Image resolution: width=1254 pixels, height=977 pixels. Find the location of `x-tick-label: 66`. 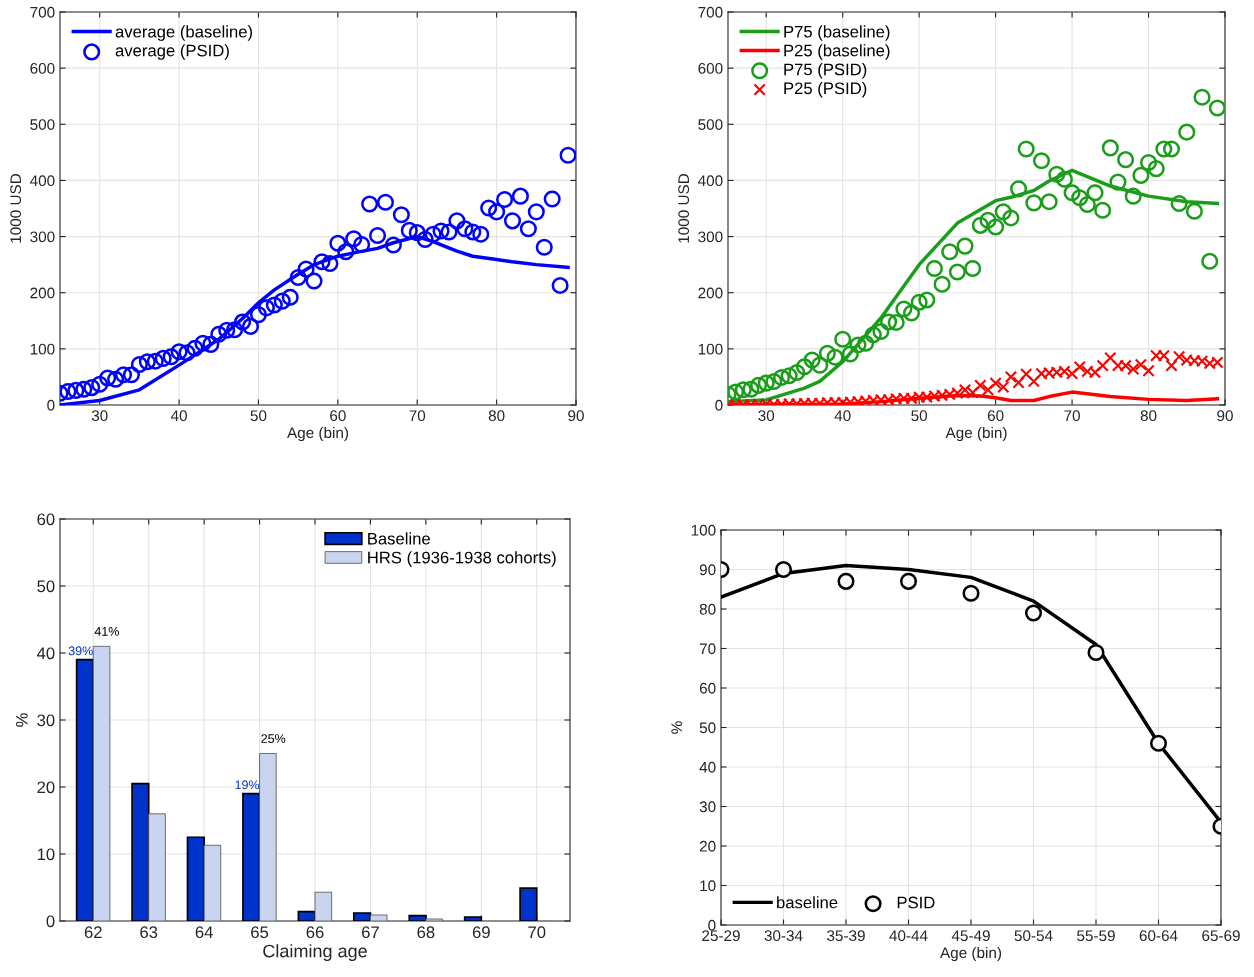

x-tick-label: 66 is located at coordinates (315, 932).